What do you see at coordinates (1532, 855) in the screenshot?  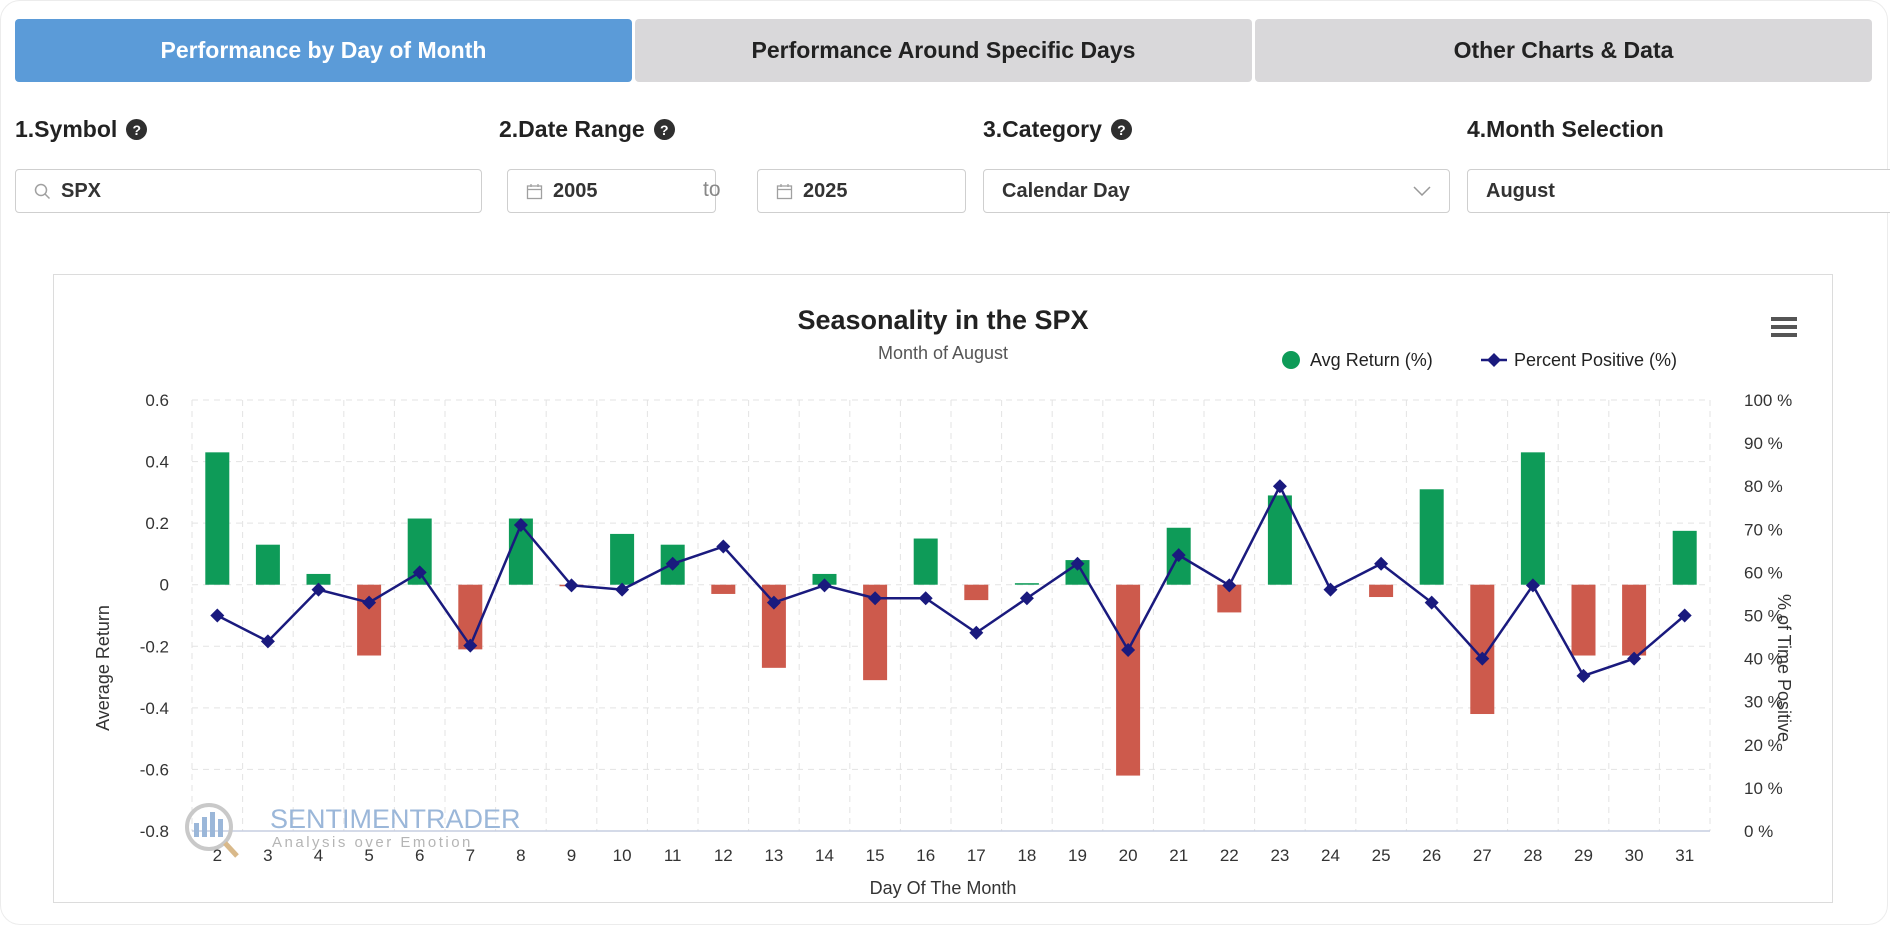 I see `x-tick-label: 28` at bounding box center [1532, 855].